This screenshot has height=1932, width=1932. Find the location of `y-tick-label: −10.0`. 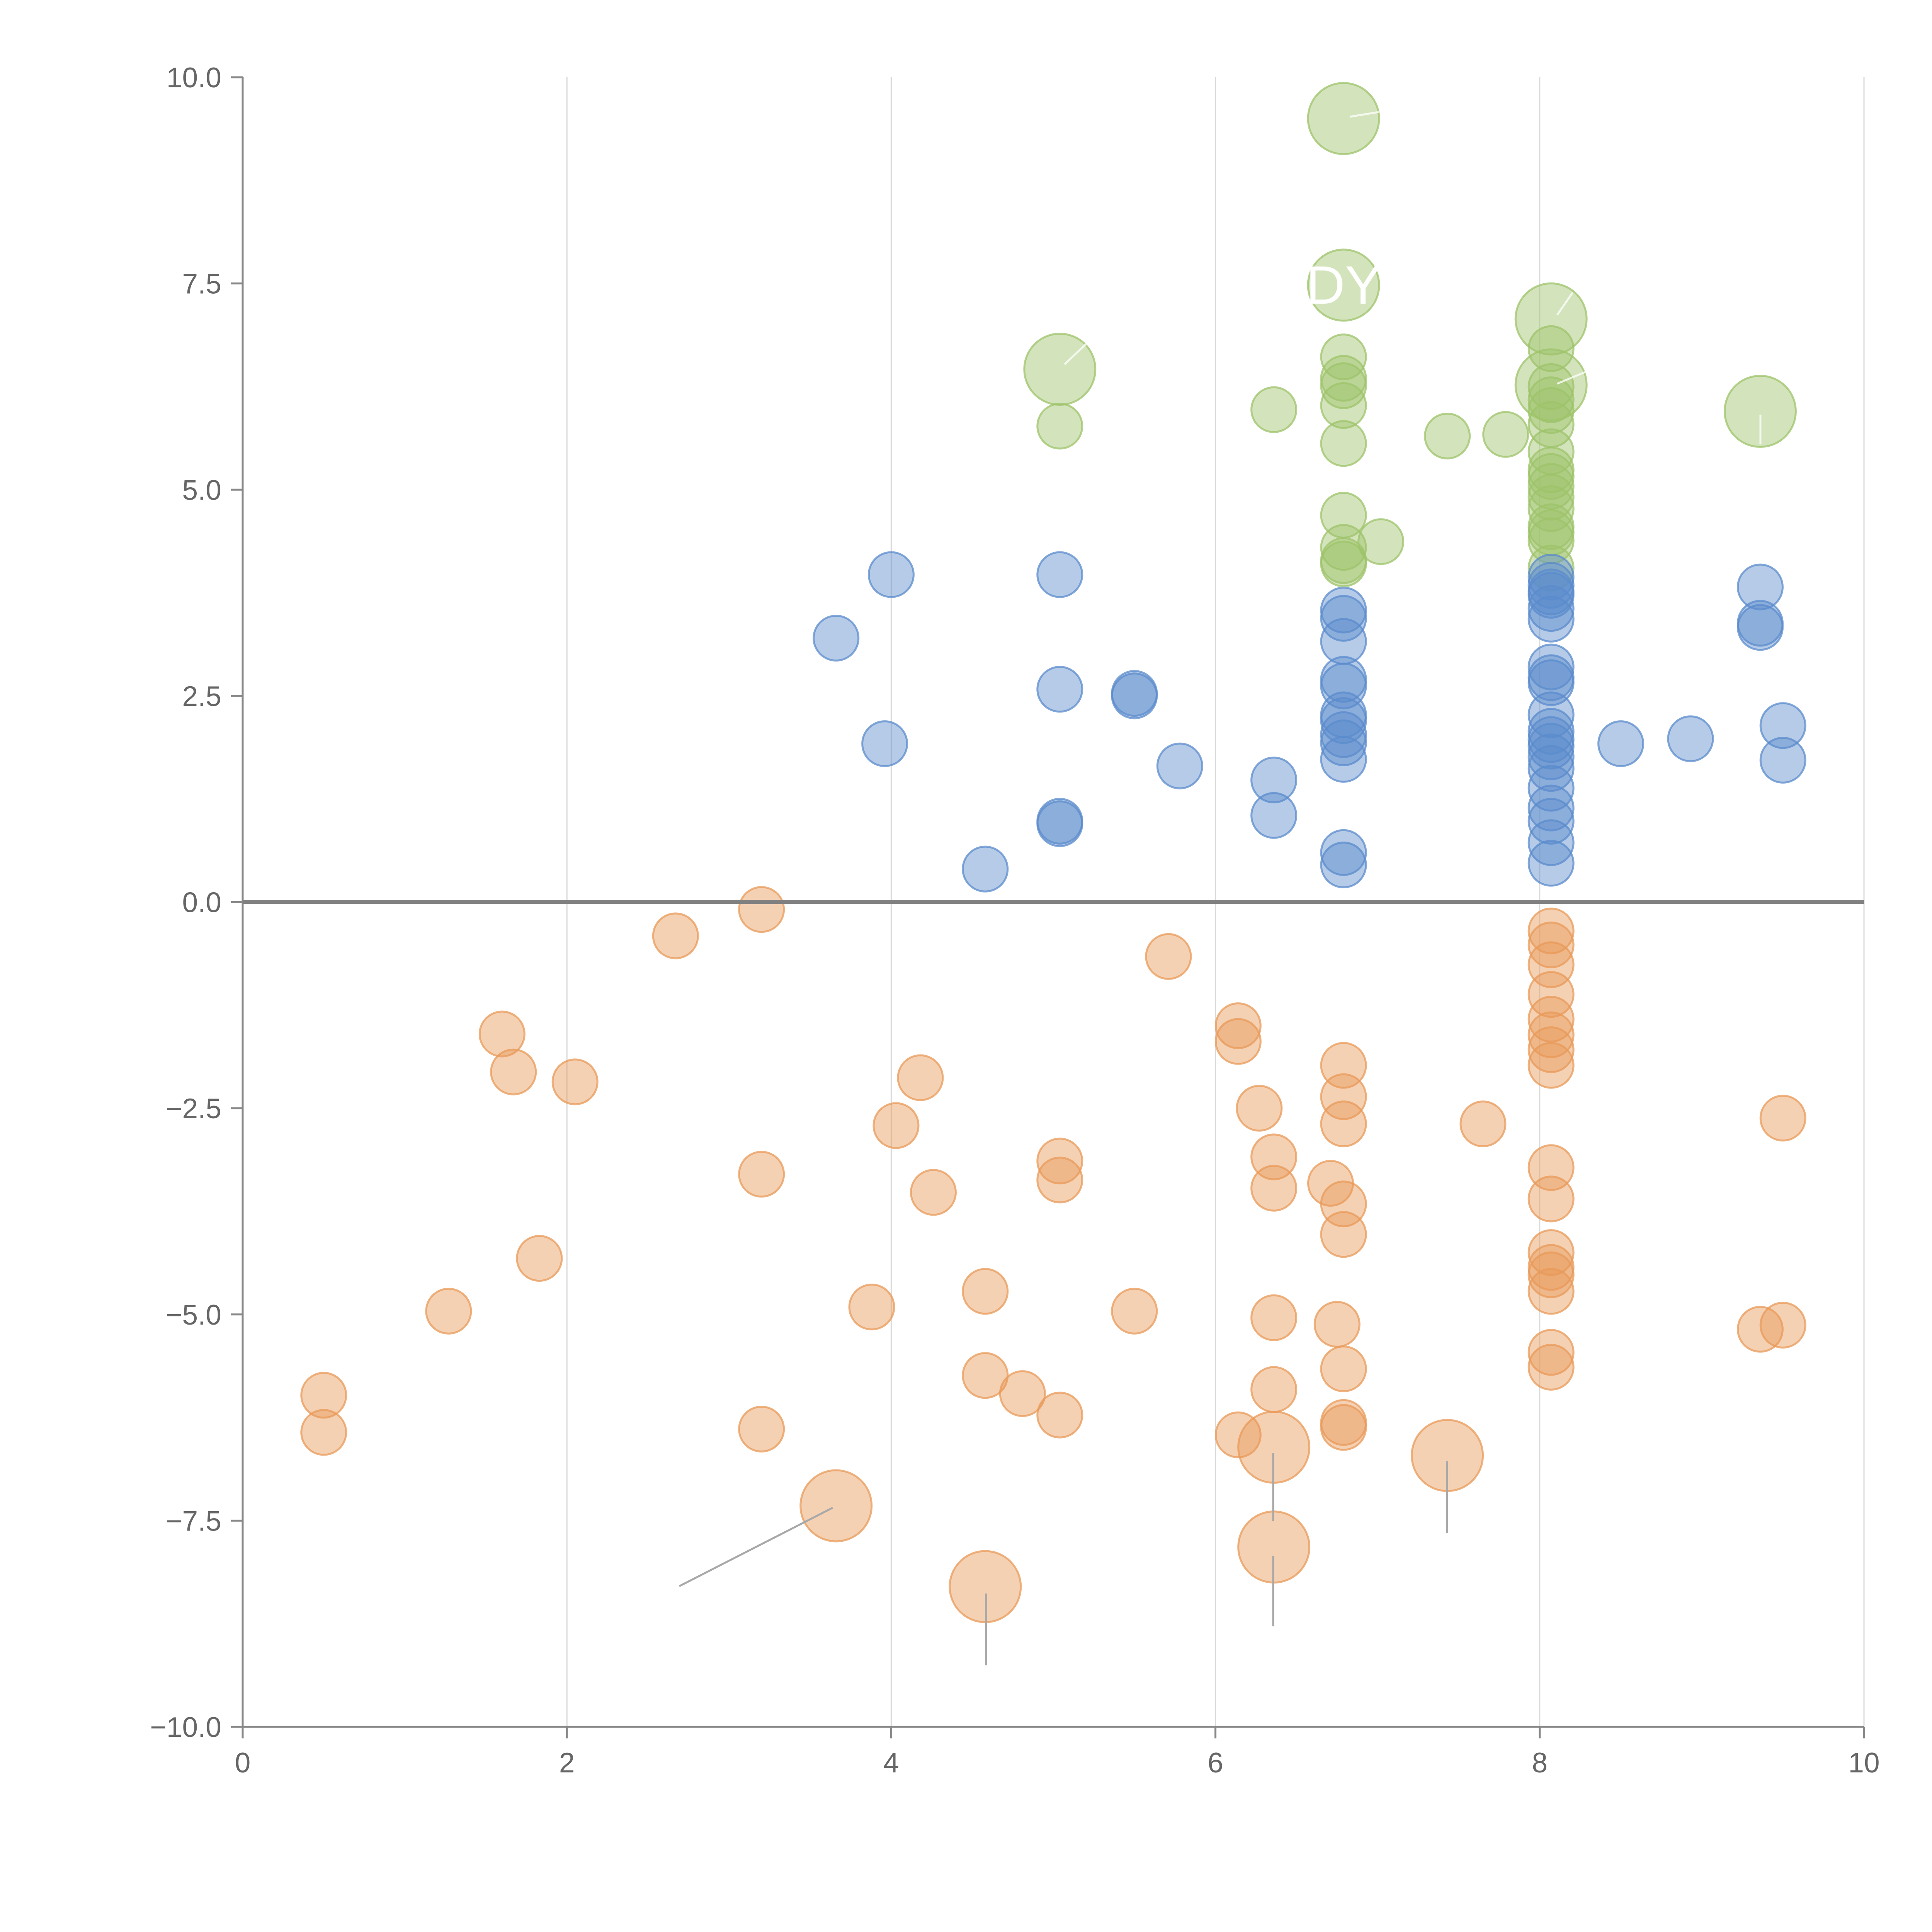

y-tick-label: −10.0 is located at coordinates (185, 1728).